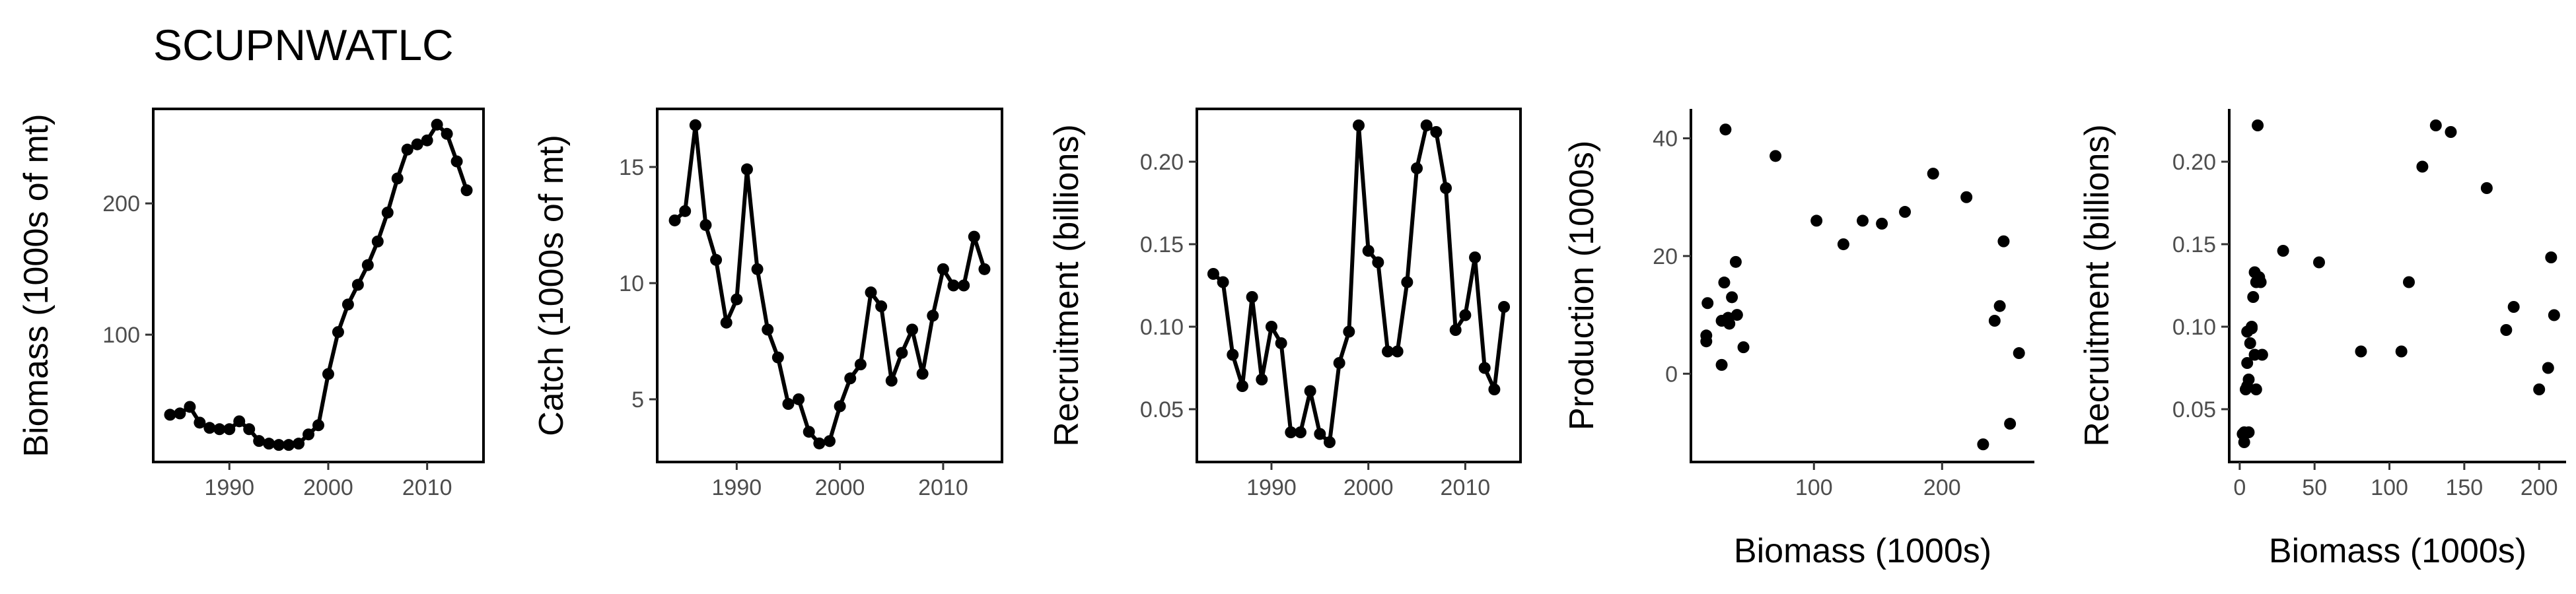 The image size is (2576, 594). I want to click on series-line, so click(829, 284).